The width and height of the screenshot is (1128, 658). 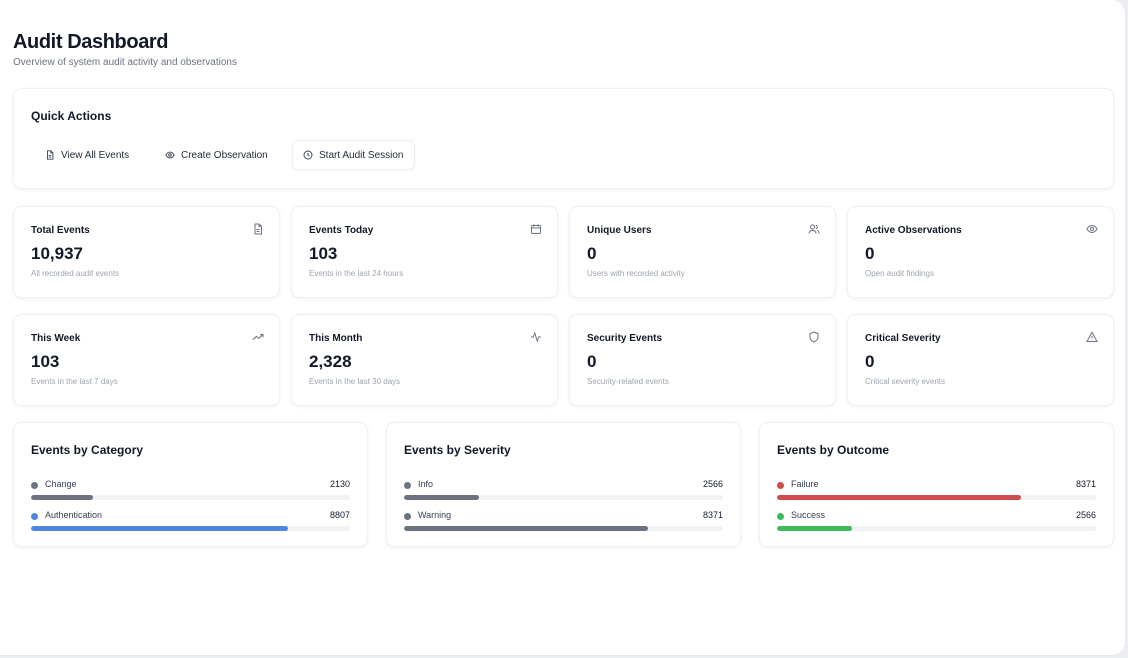 I want to click on stat-description: Security-related events, so click(x=628, y=381).